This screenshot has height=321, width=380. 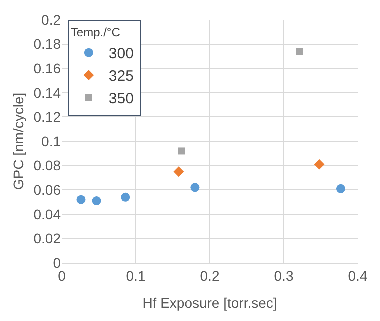 I want to click on x-tick-label: 0.1, so click(x=136, y=276).